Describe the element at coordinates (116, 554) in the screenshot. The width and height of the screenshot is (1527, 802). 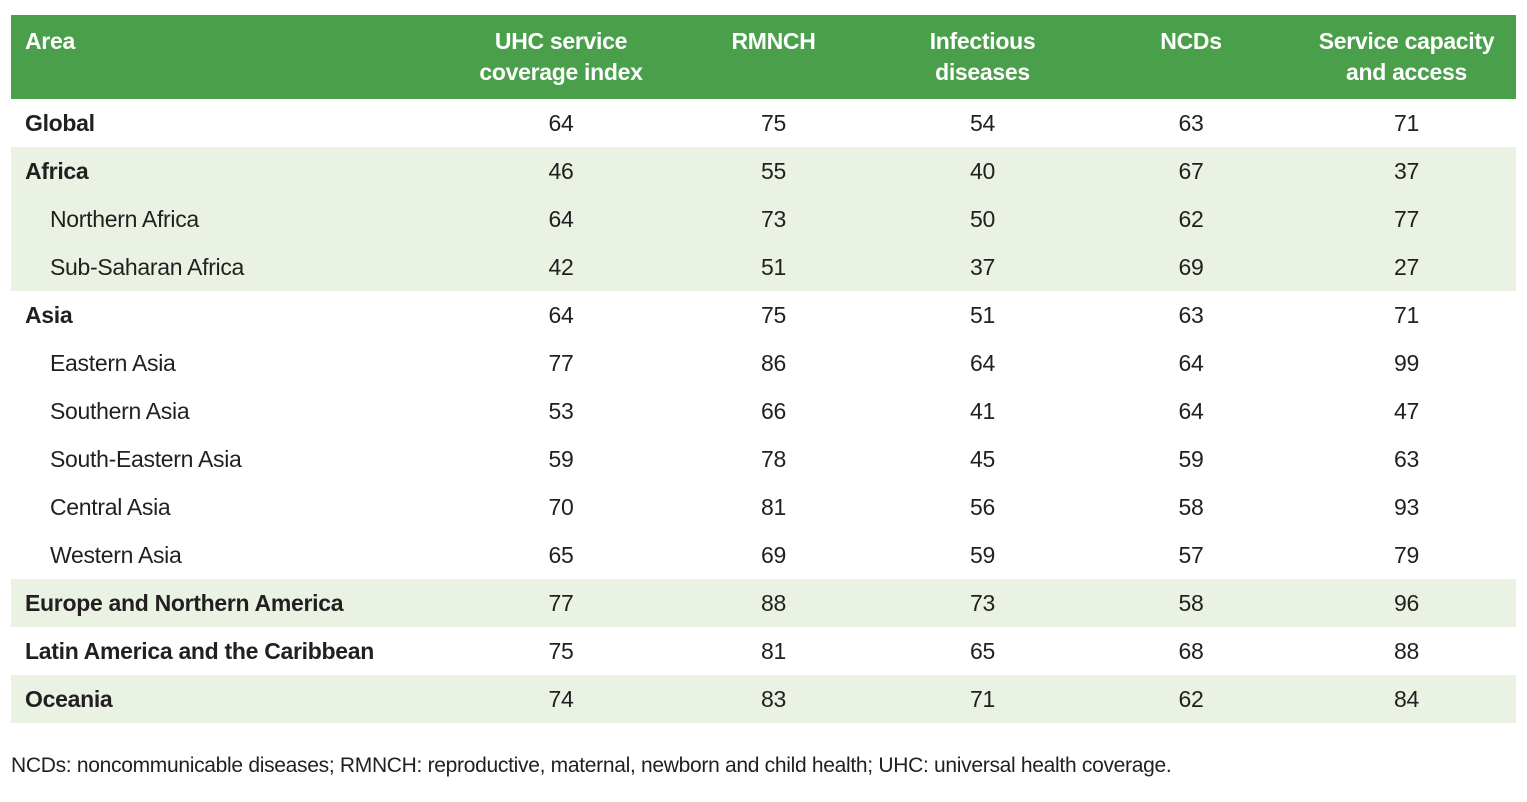
I see `area-cell: Western Asia` at that location.